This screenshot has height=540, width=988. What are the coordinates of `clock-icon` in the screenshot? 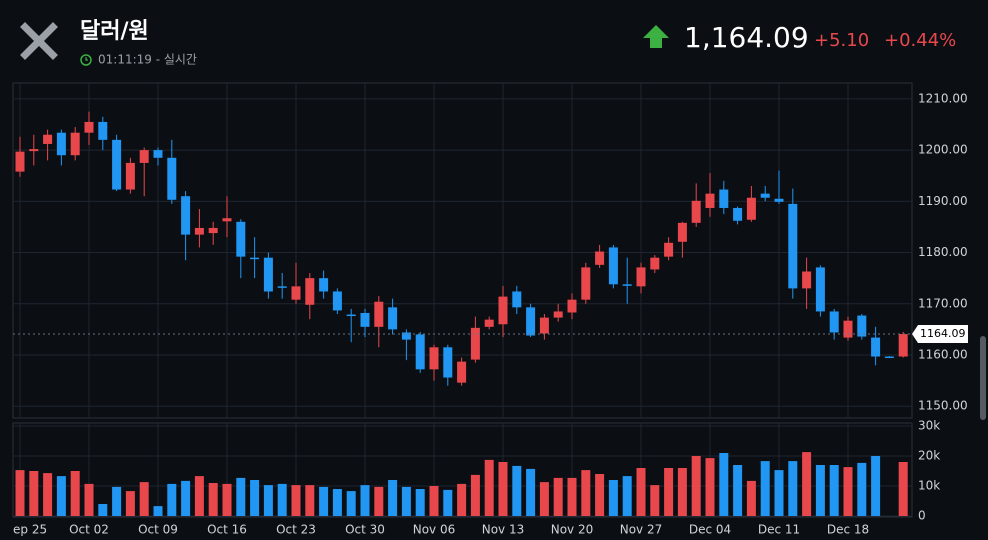 It's located at (86, 60).